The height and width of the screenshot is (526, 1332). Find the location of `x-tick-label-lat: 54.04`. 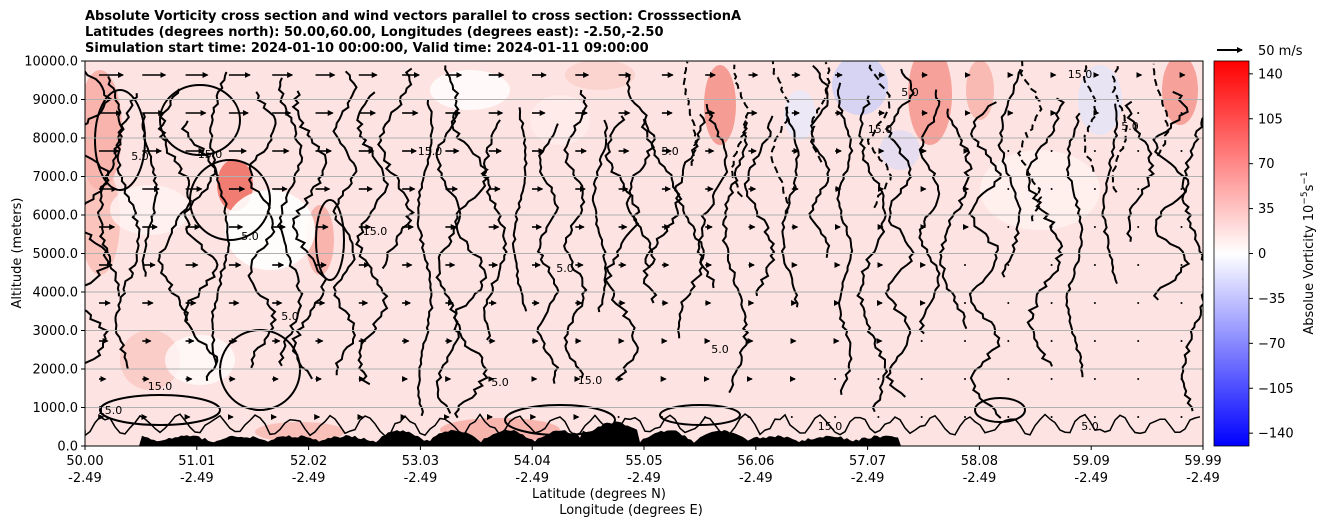

x-tick-label-lat: 54.04 is located at coordinates (532, 461).